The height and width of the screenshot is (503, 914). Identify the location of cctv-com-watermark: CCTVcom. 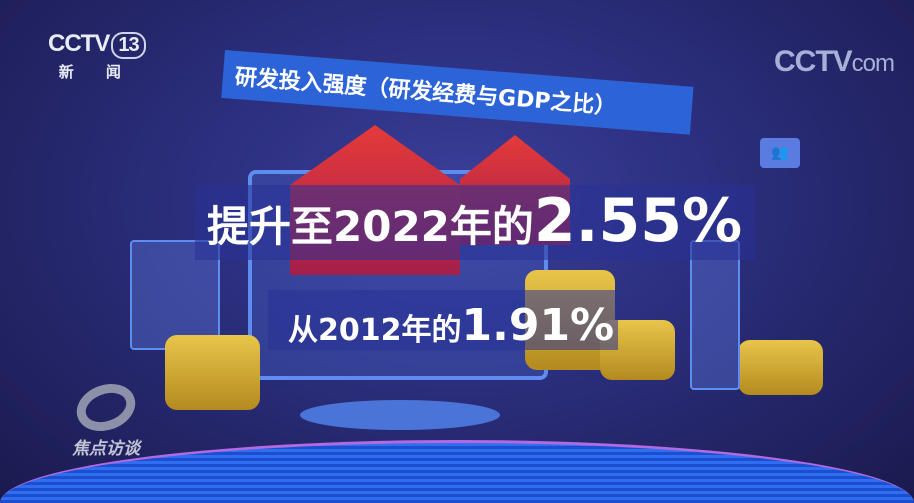
(834, 62).